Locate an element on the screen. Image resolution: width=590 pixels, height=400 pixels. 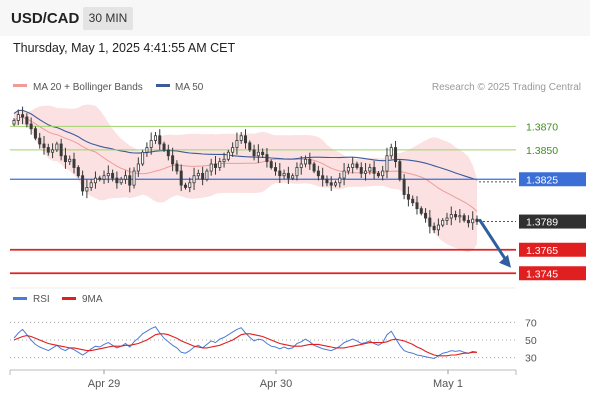
x-tick-label: Apr 30 is located at coordinates (276, 384).